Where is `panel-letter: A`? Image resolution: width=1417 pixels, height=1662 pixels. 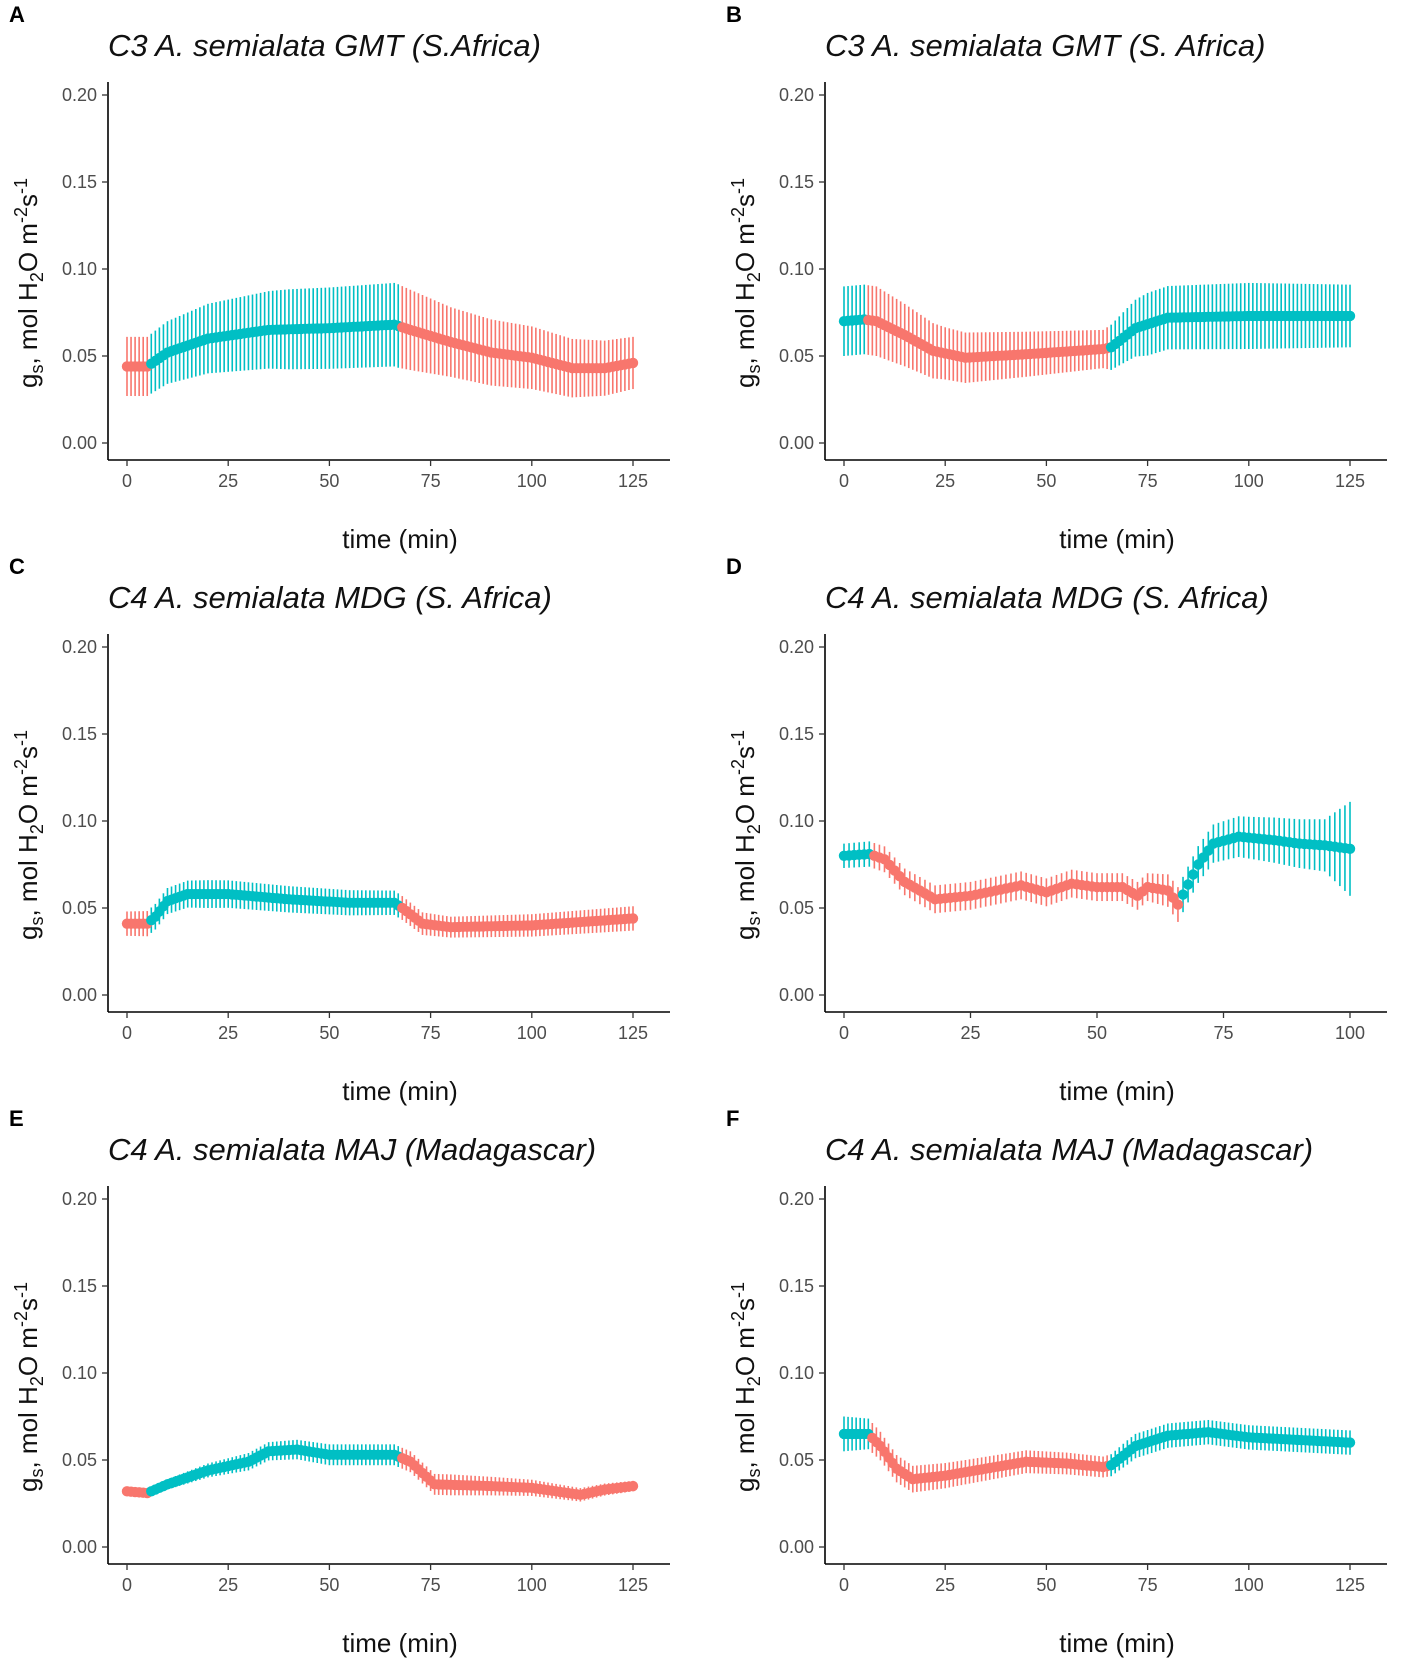 panel-letter: A is located at coordinates (17, 14).